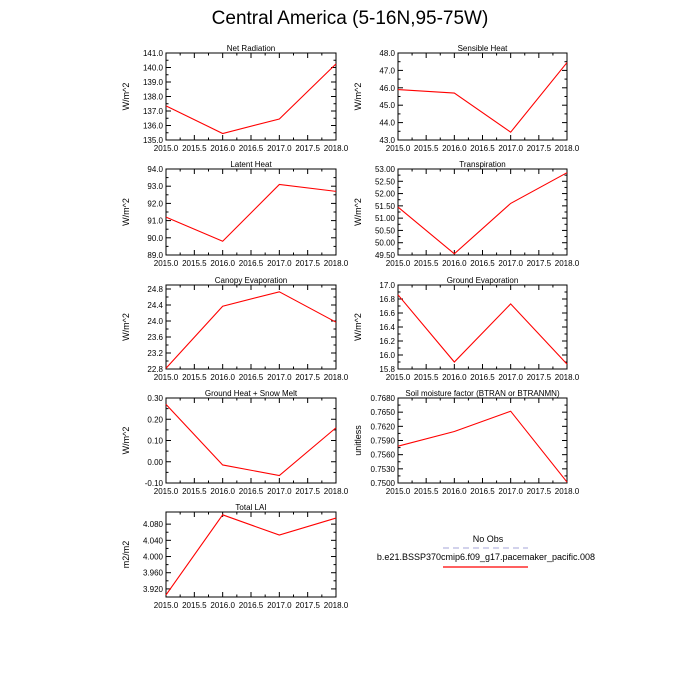 The image size is (700, 700). I want to click on panel-title: Ground Evaporation, so click(483, 280).